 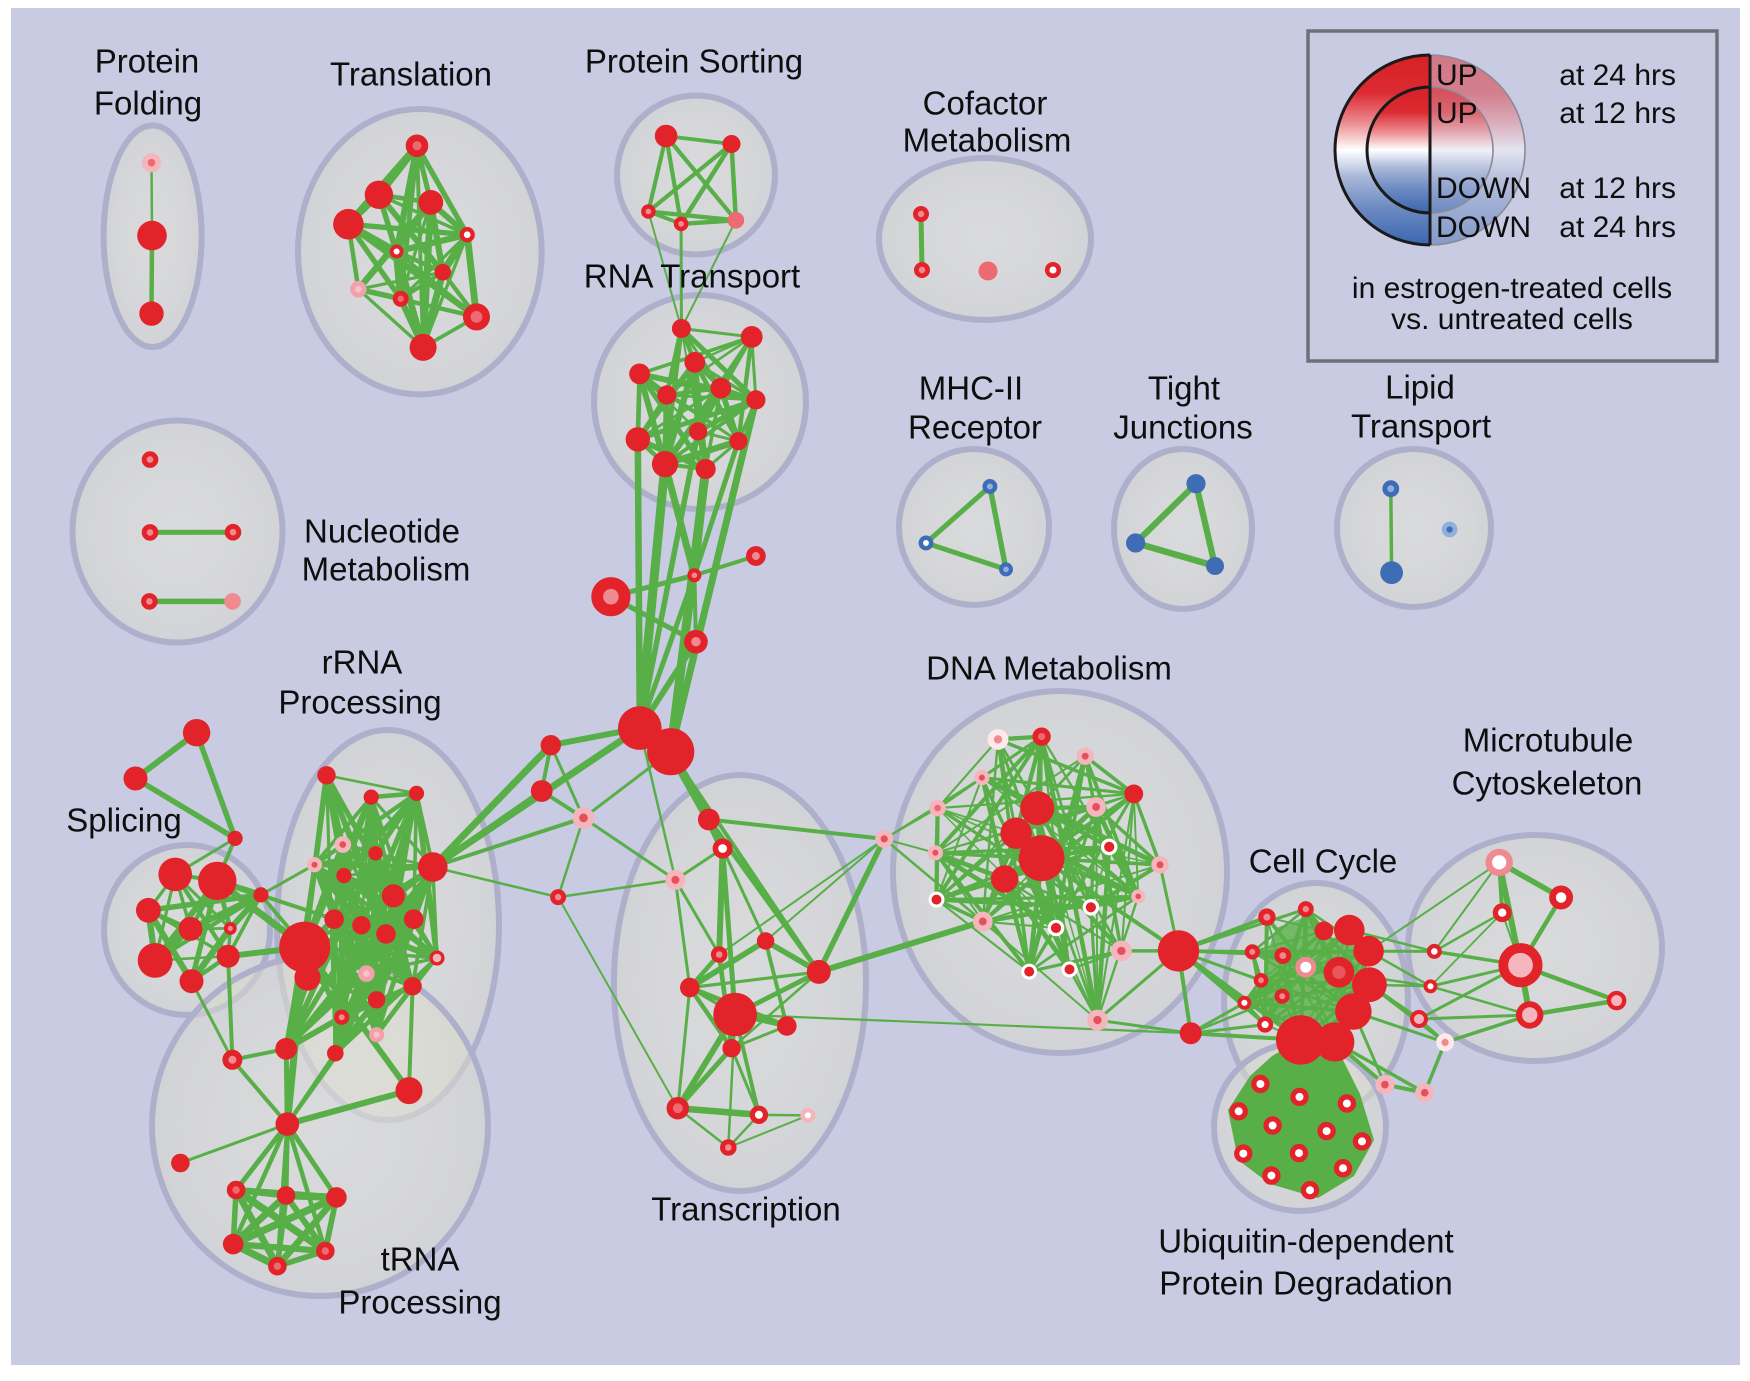 I want to click on svg-text: Cytoskeleton, so click(x=1547, y=783).